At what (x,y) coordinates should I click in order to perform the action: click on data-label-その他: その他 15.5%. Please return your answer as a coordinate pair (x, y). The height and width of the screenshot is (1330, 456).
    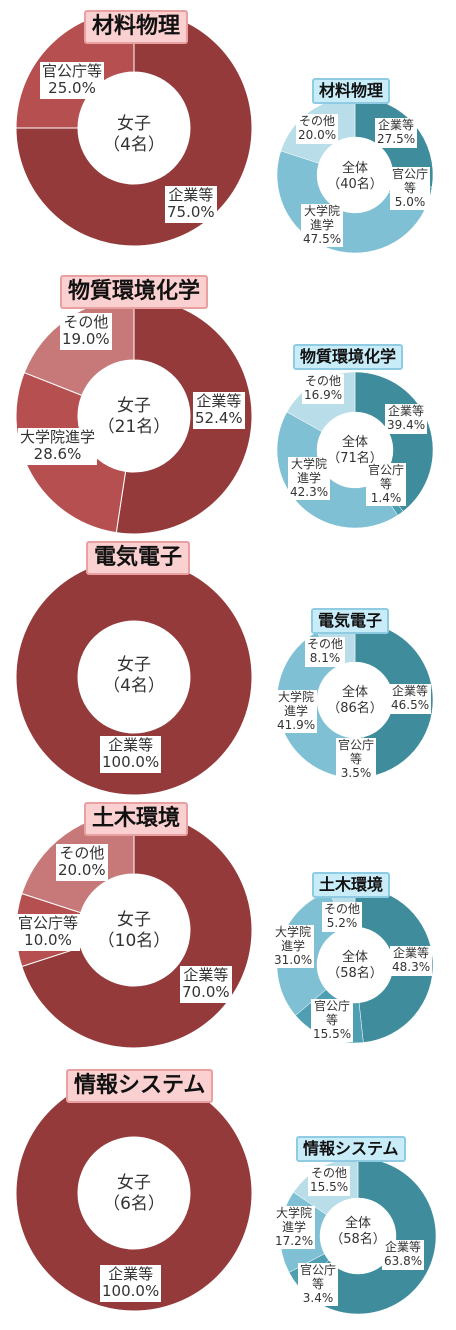
    Looking at the image, I should click on (329, 1181).